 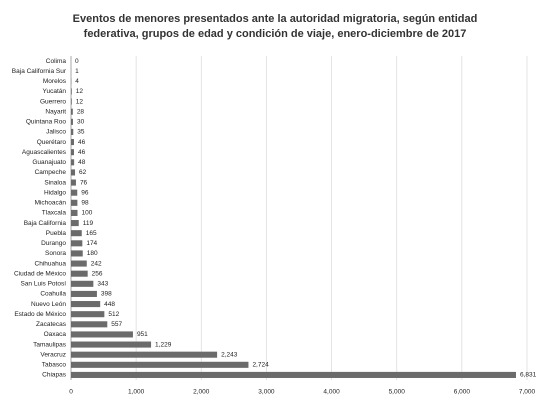 What do you see at coordinates (106, 294) in the screenshot?
I see `data-label: 398` at bounding box center [106, 294].